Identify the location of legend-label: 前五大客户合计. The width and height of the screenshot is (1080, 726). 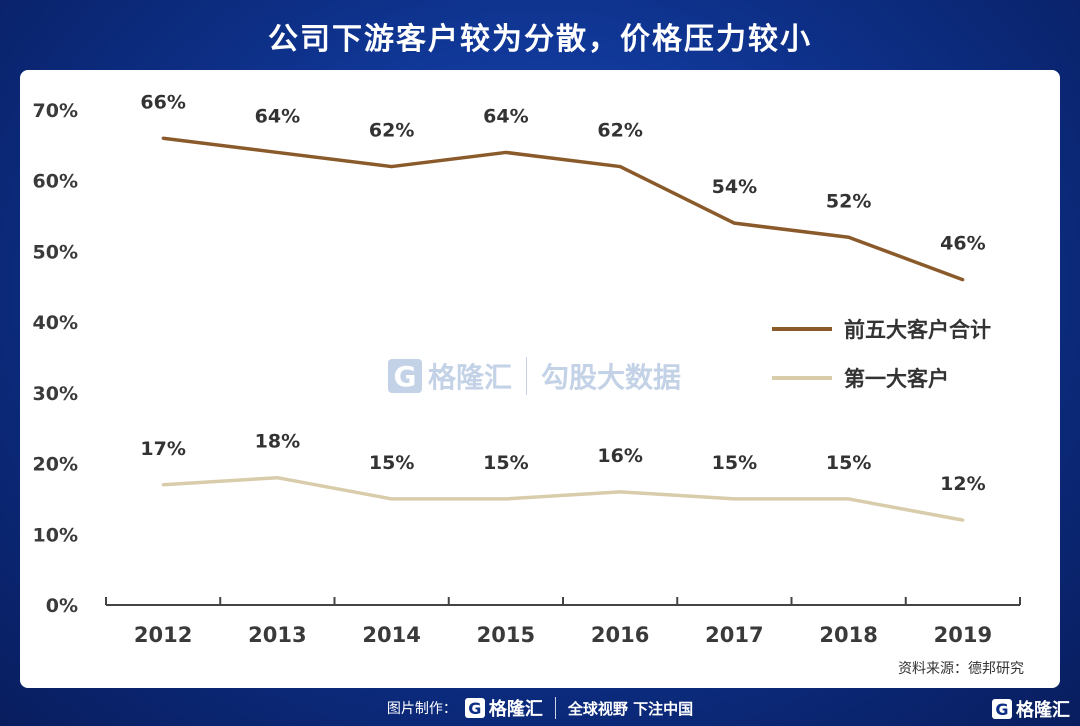
(917, 330).